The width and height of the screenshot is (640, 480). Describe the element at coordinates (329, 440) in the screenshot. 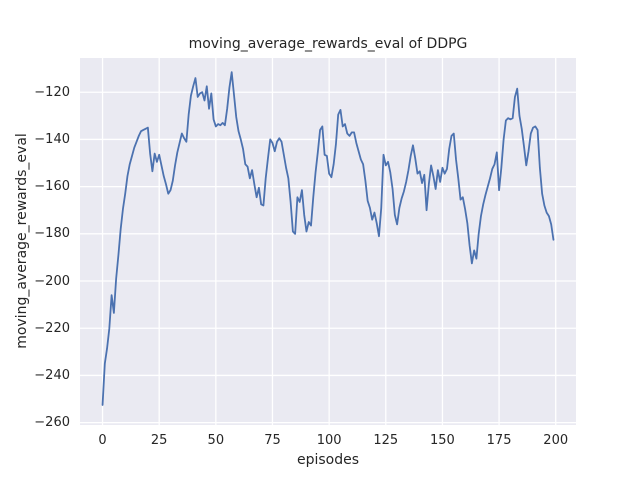

I see `x-tick-label: 100` at that location.